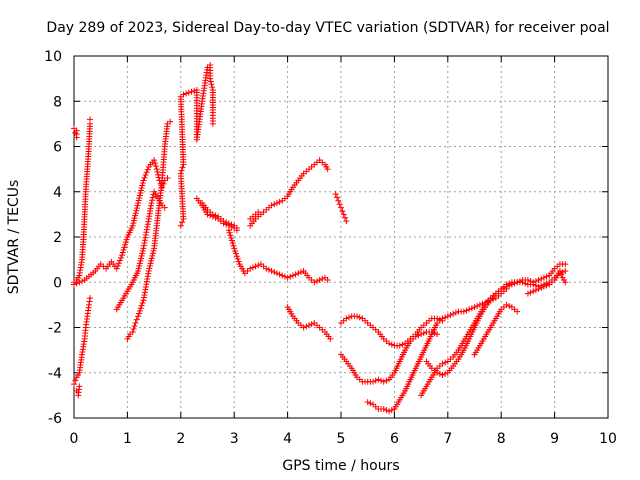 Image resolution: width=640 pixels, height=480 pixels. Describe the element at coordinates (74, 439) in the screenshot. I see `x-tick-label: 0` at that location.